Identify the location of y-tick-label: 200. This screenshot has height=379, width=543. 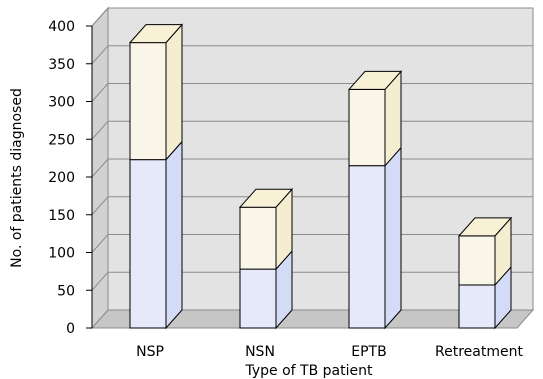
(61, 178).